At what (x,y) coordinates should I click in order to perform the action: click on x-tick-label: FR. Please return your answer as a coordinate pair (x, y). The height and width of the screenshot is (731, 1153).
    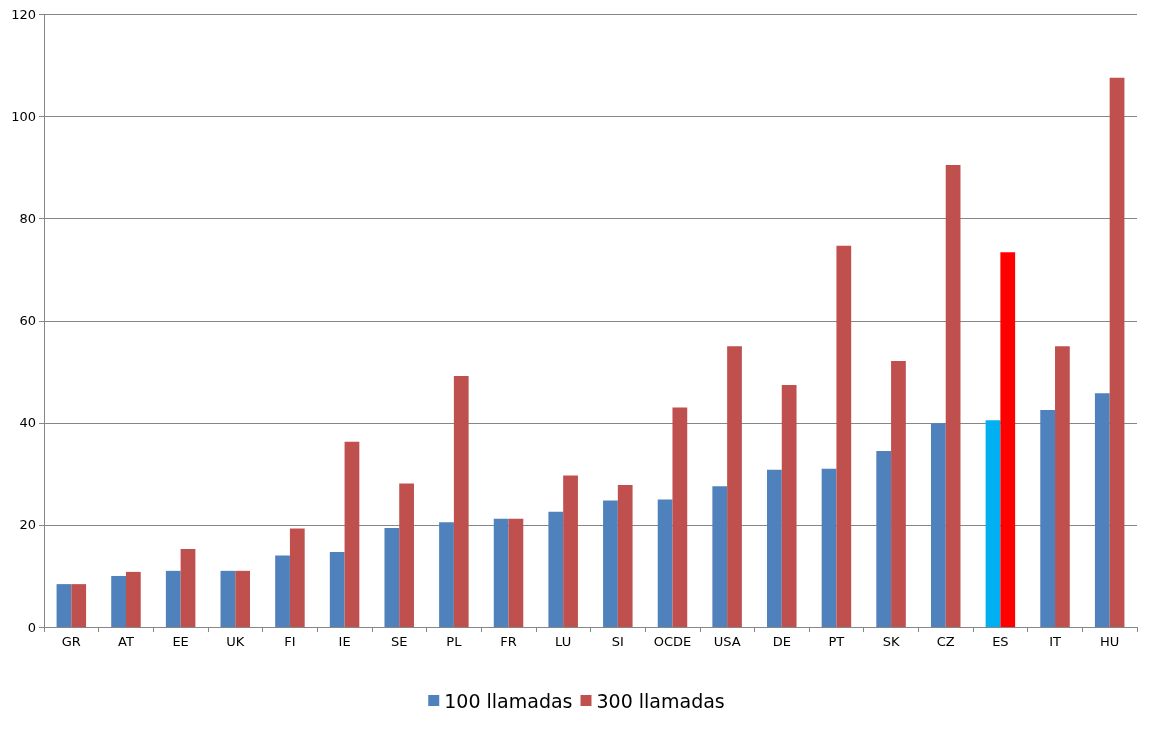
    Looking at the image, I should click on (508, 641).